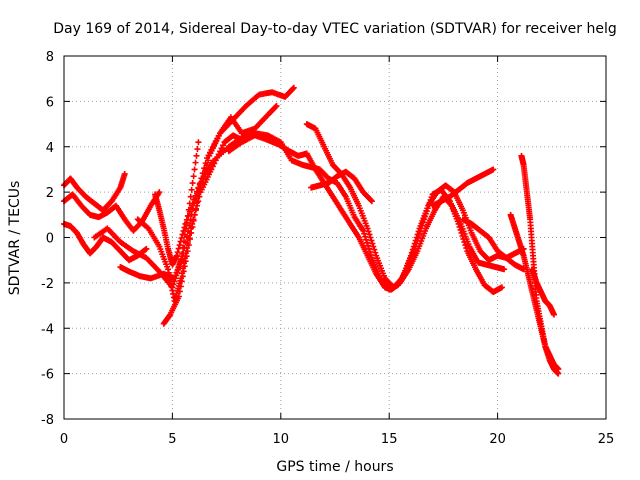 The width and height of the screenshot is (640, 480). What do you see at coordinates (47, 375) in the screenshot?
I see `y-tick-label: -6` at bounding box center [47, 375].